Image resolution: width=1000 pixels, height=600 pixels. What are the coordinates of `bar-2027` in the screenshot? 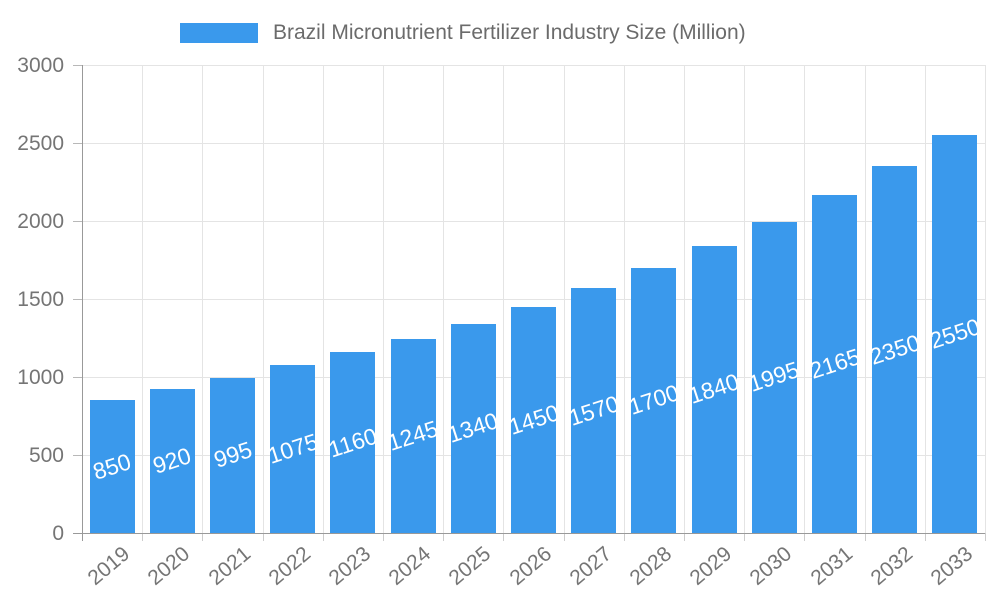 It's located at (594, 410).